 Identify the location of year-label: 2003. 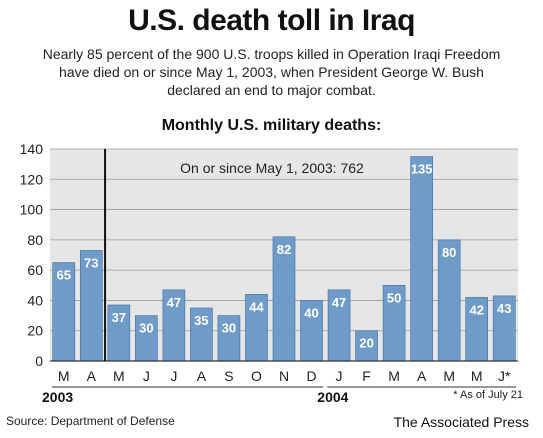
(57, 397).